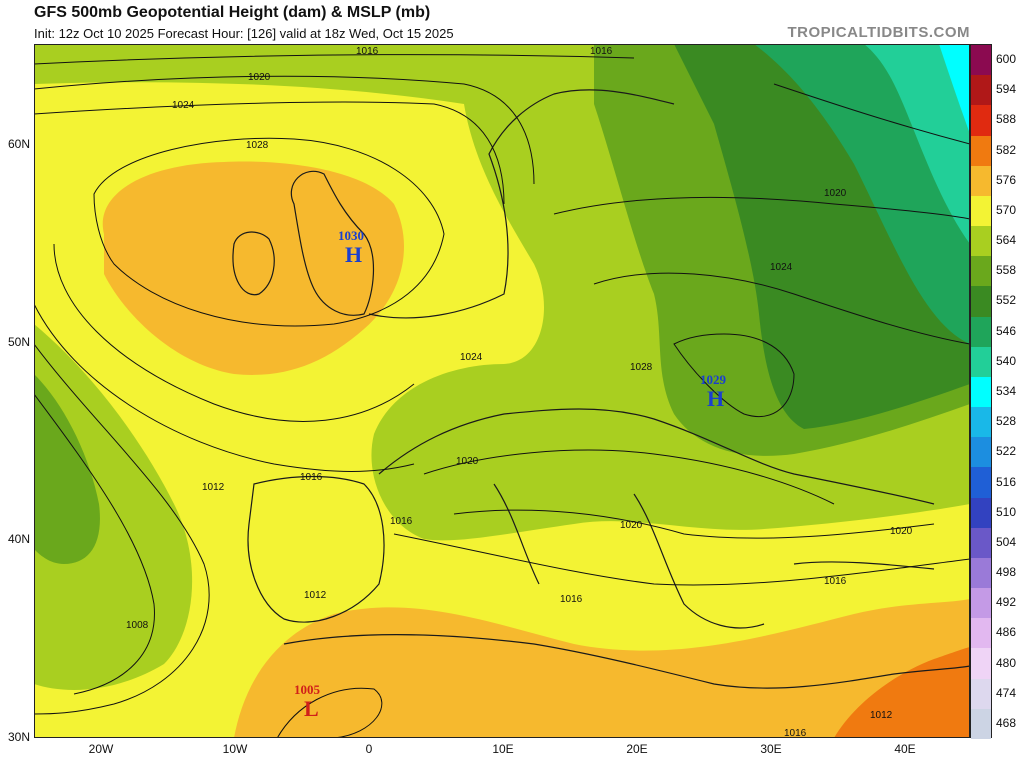  Describe the element at coordinates (1006, 421) in the screenshot. I see `colorbar-label: 528` at that location.